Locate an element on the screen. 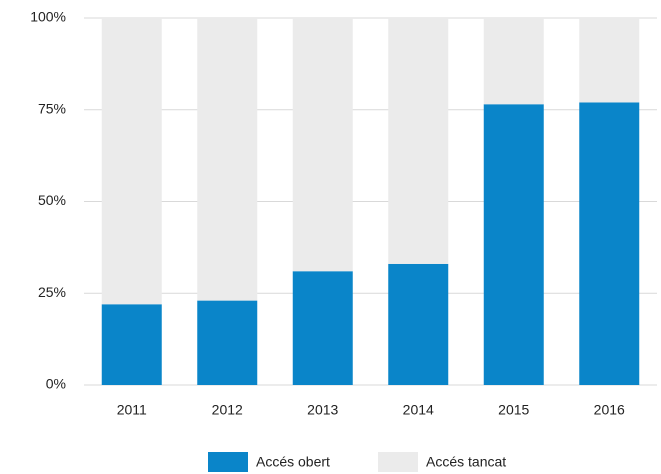  x-tick-label: 2016 is located at coordinates (609, 410).